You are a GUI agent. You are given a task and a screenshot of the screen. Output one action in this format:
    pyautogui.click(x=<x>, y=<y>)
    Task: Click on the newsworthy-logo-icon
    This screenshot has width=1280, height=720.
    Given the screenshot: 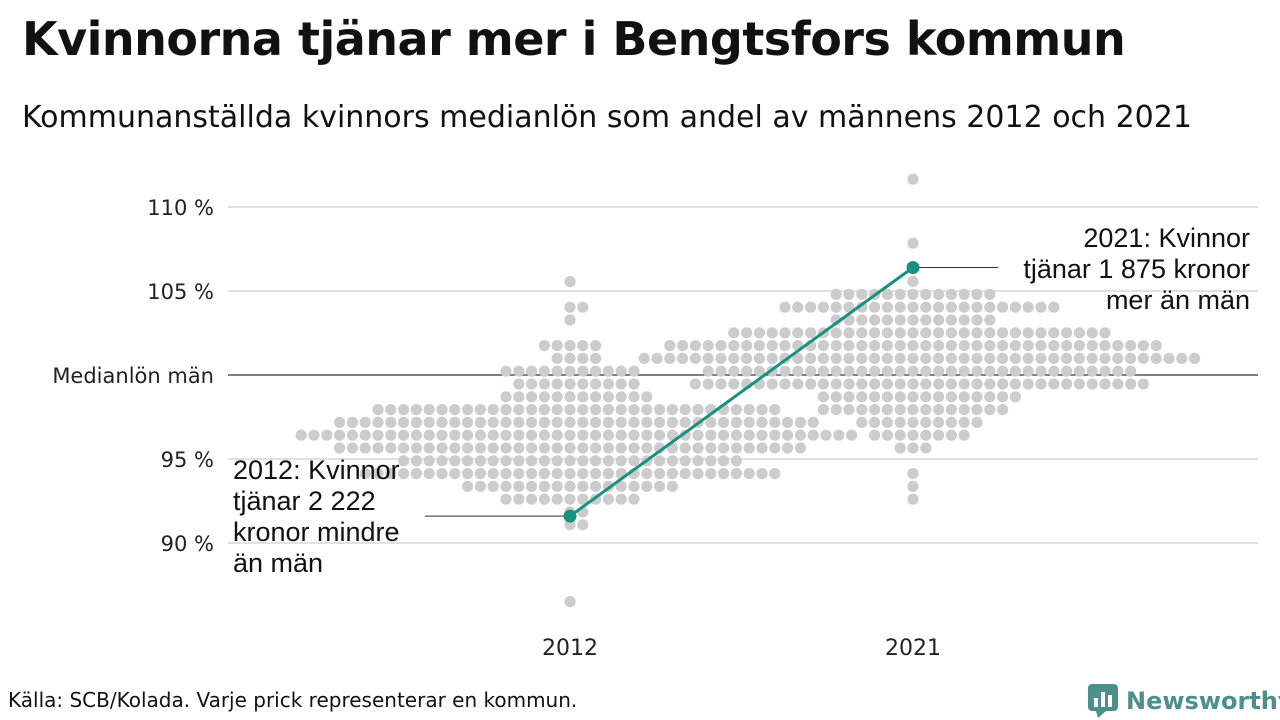 What is the action you would take?
    pyautogui.click(x=1103, y=701)
    